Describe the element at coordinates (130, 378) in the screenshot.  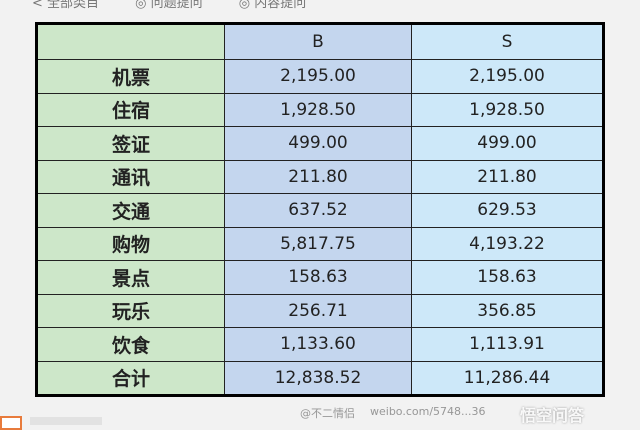
I see `category-cell: 合计` at that location.